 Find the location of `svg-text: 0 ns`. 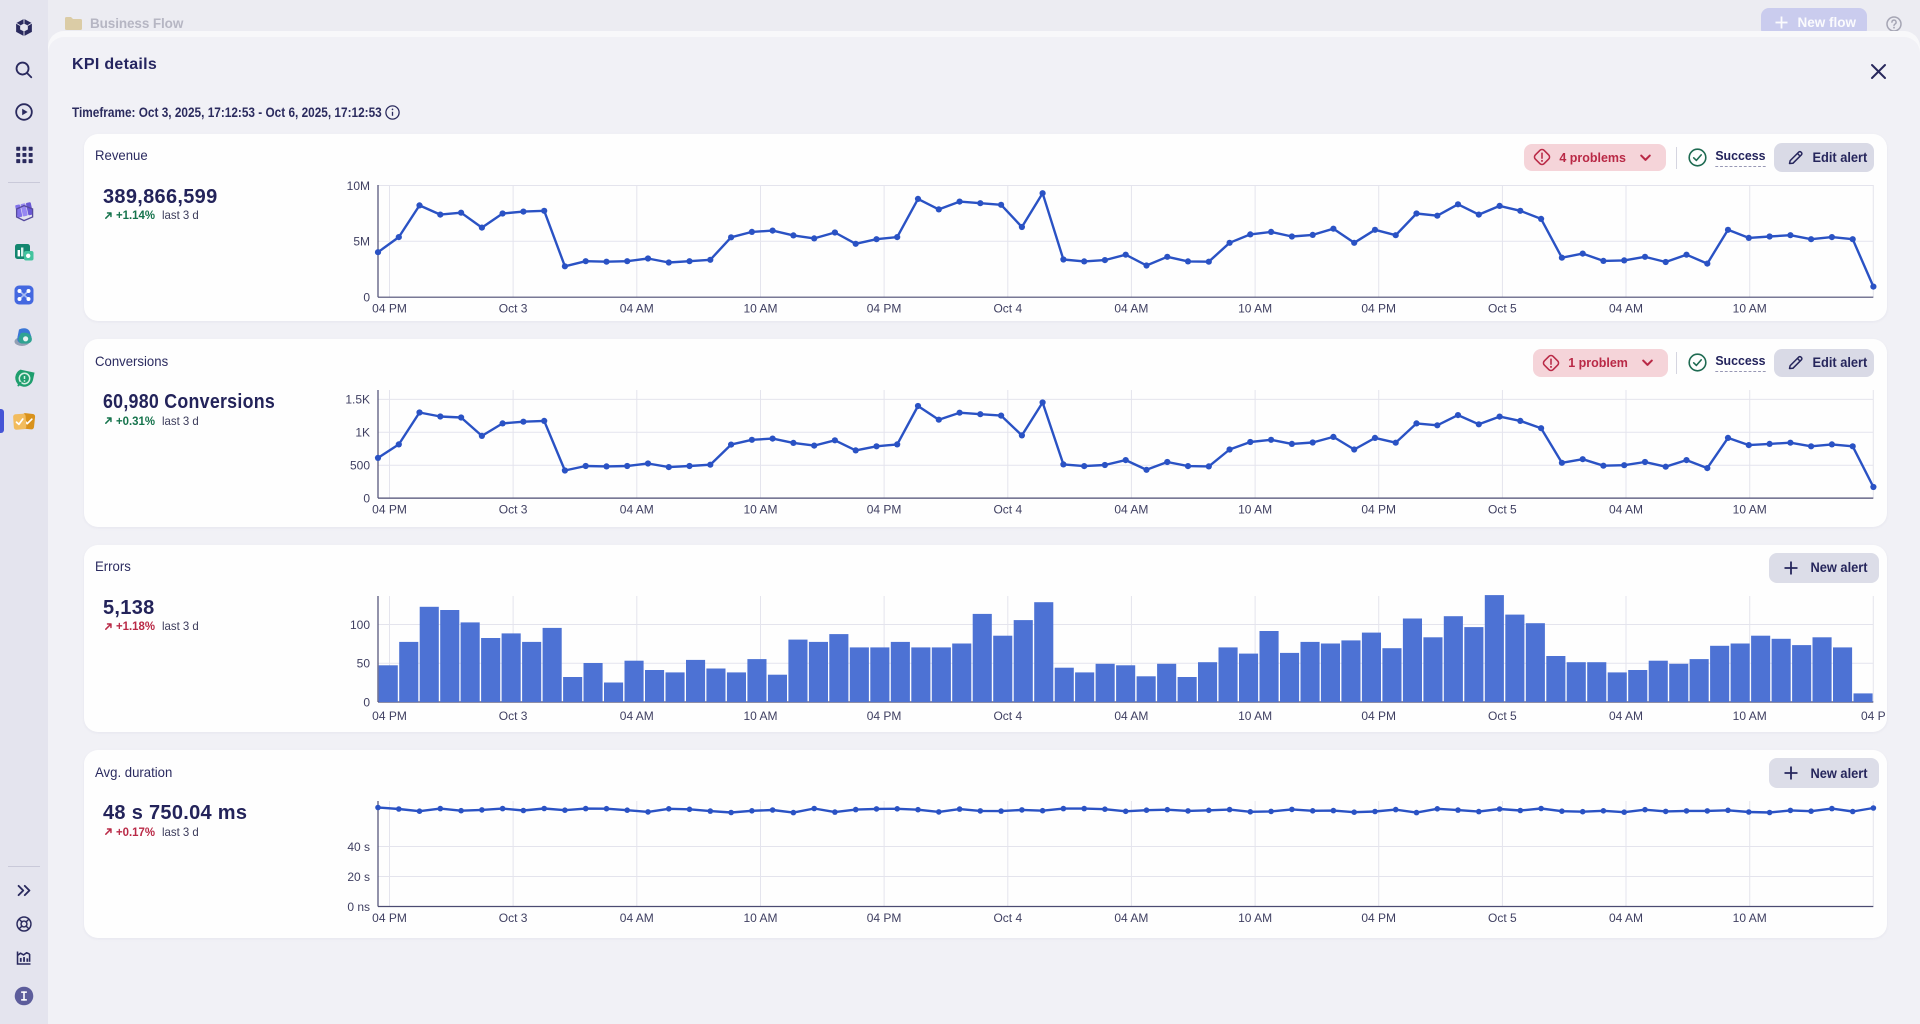

svg-text: 0 ns is located at coordinates (358, 907).